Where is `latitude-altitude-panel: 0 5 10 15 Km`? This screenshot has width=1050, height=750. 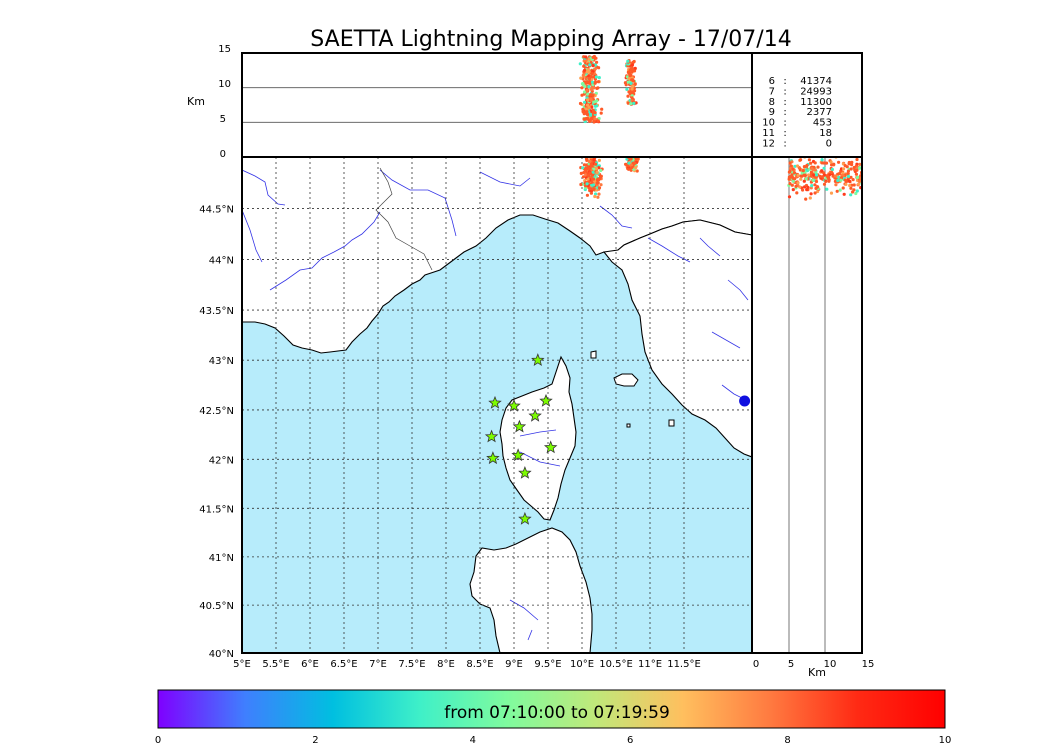 latitude-altitude-panel: 0 5 10 15 Km is located at coordinates (812, 417).